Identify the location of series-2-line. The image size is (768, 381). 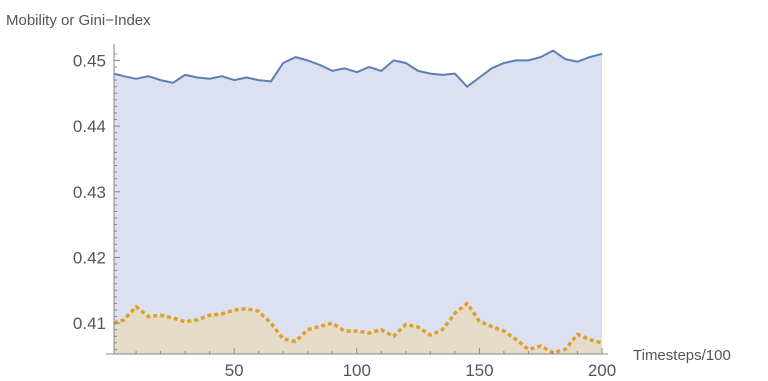
(358, 328).